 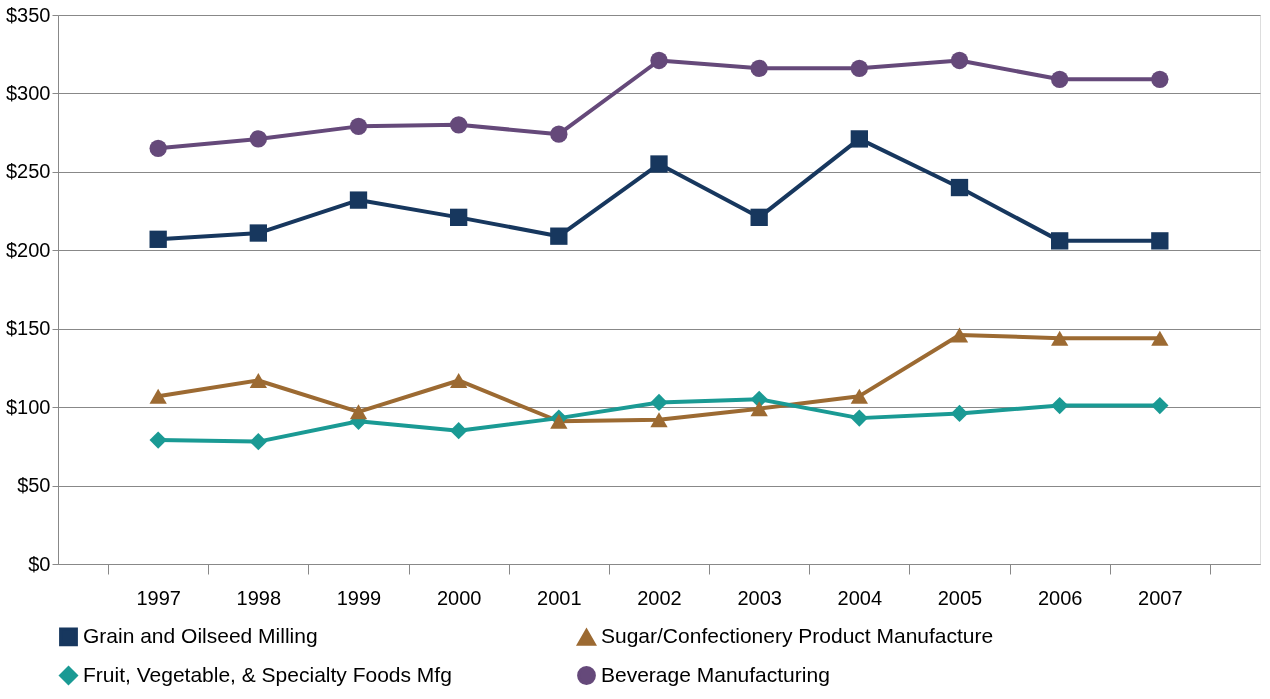 I want to click on x-tick-label: 1997, so click(x=158, y=597).